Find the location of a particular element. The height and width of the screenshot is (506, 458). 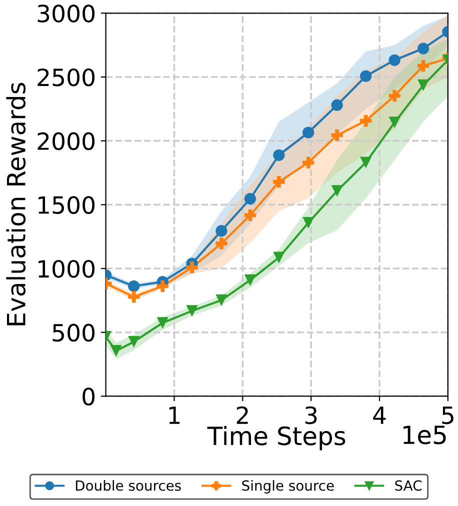

y-tick-label: 3000 is located at coordinates (66, 13).